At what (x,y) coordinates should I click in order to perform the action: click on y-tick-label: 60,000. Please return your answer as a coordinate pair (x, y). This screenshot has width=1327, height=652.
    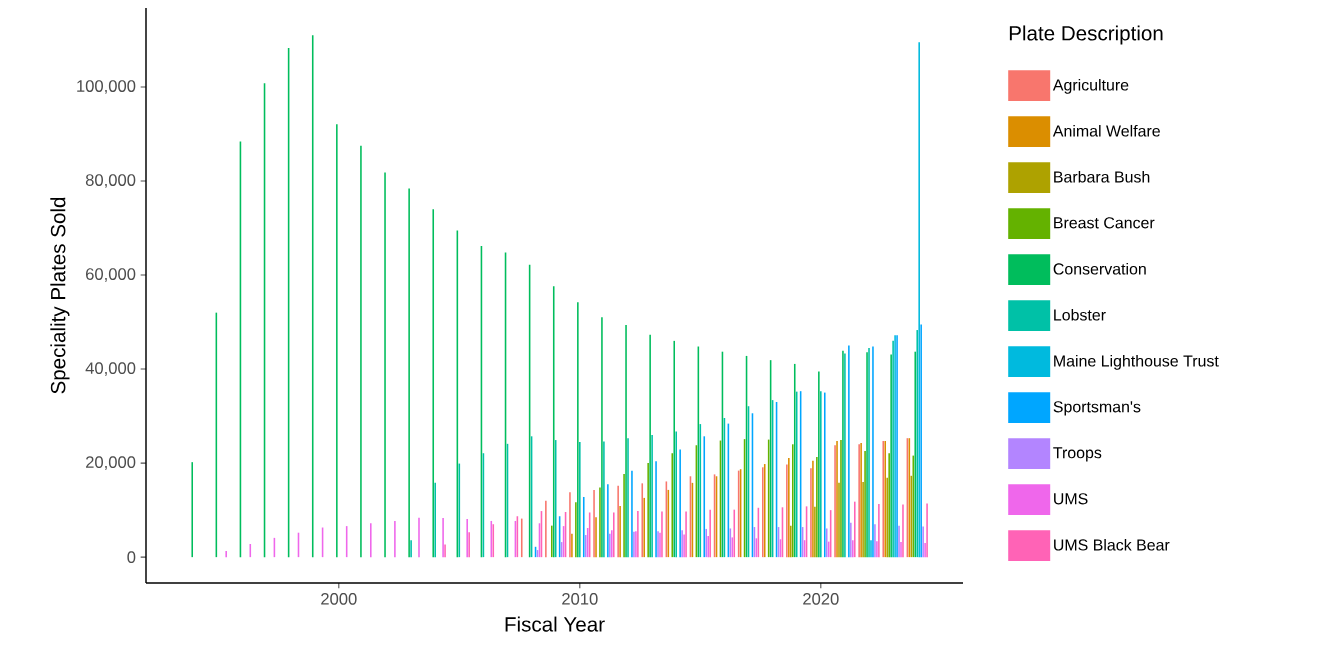
    Looking at the image, I should click on (111, 275).